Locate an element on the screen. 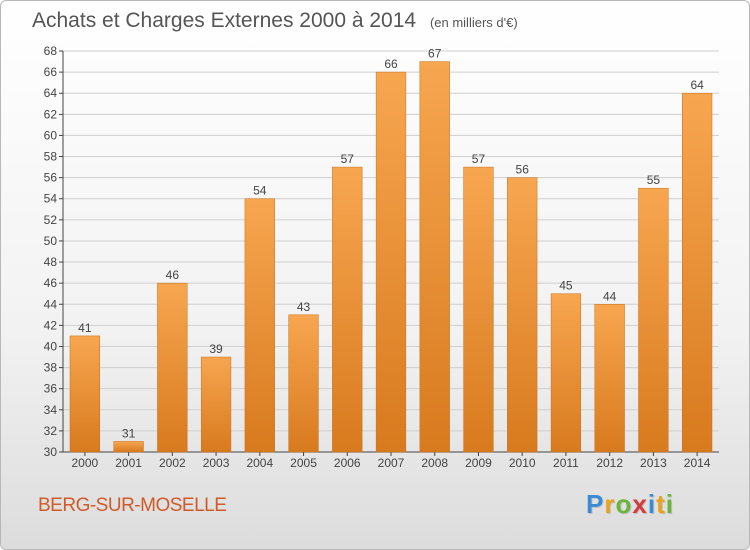  x-tick-label: 2010 is located at coordinates (522, 463).